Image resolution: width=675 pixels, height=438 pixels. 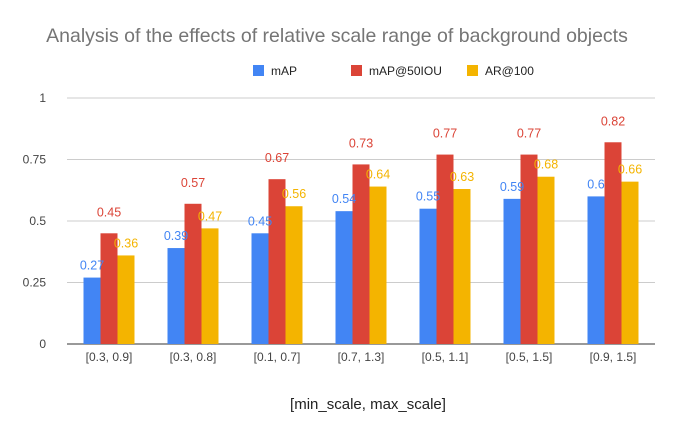 What do you see at coordinates (35, 160) in the screenshot?
I see `y-tick-label: 0.75` at bounding box center [35, 160].